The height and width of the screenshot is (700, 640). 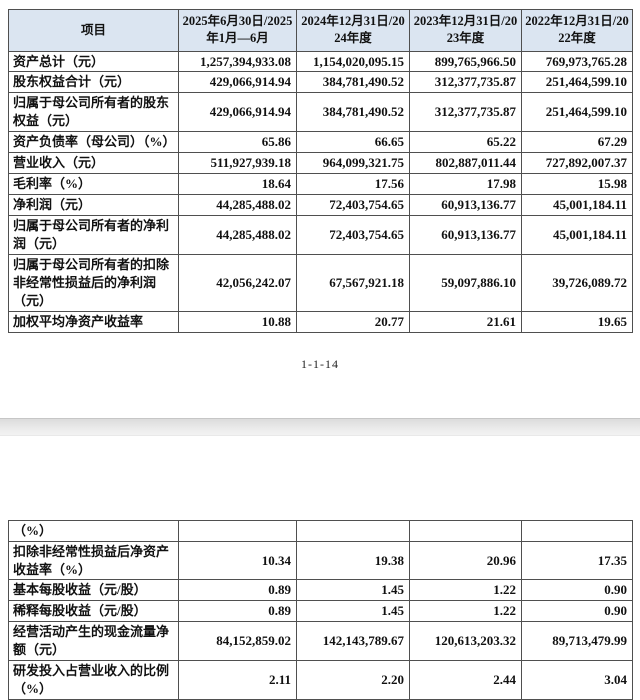 What do you see at coordinates (465, 30) in the screenshot?
I see `period-column-header: 2023年12月31日/2023年度` at bounding box center [465, 30].